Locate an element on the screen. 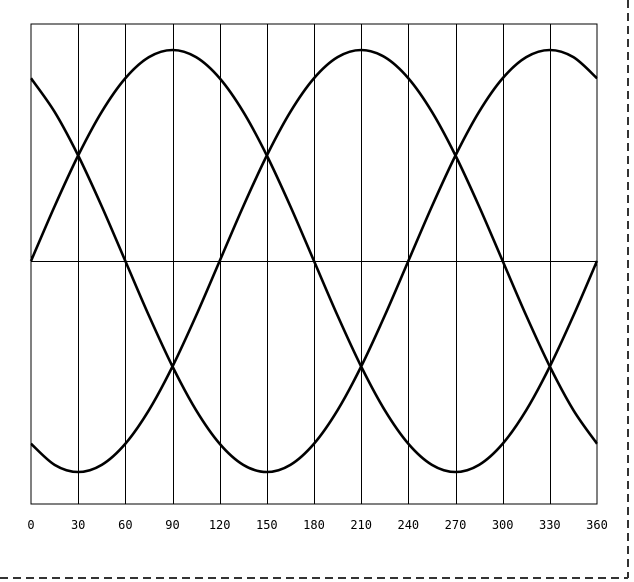 The height and width of the screenshot is (582, 634). x-tick-label: 270 is located at coordinates (456, 525).